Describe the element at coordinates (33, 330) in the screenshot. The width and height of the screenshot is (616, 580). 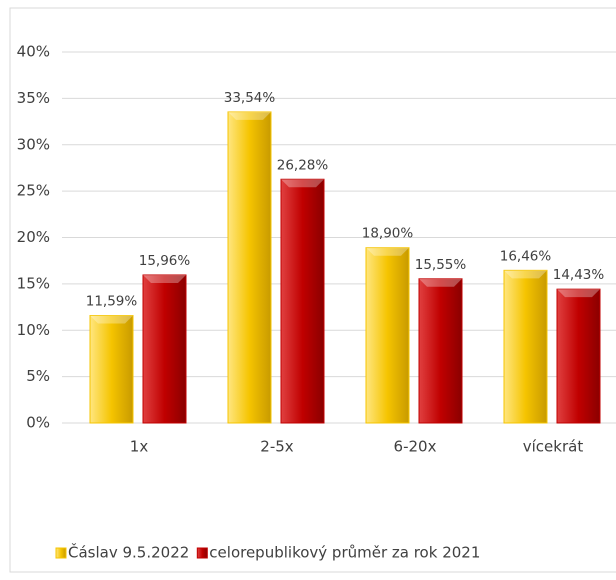
I see `y-tick-label: 10%` at that location.